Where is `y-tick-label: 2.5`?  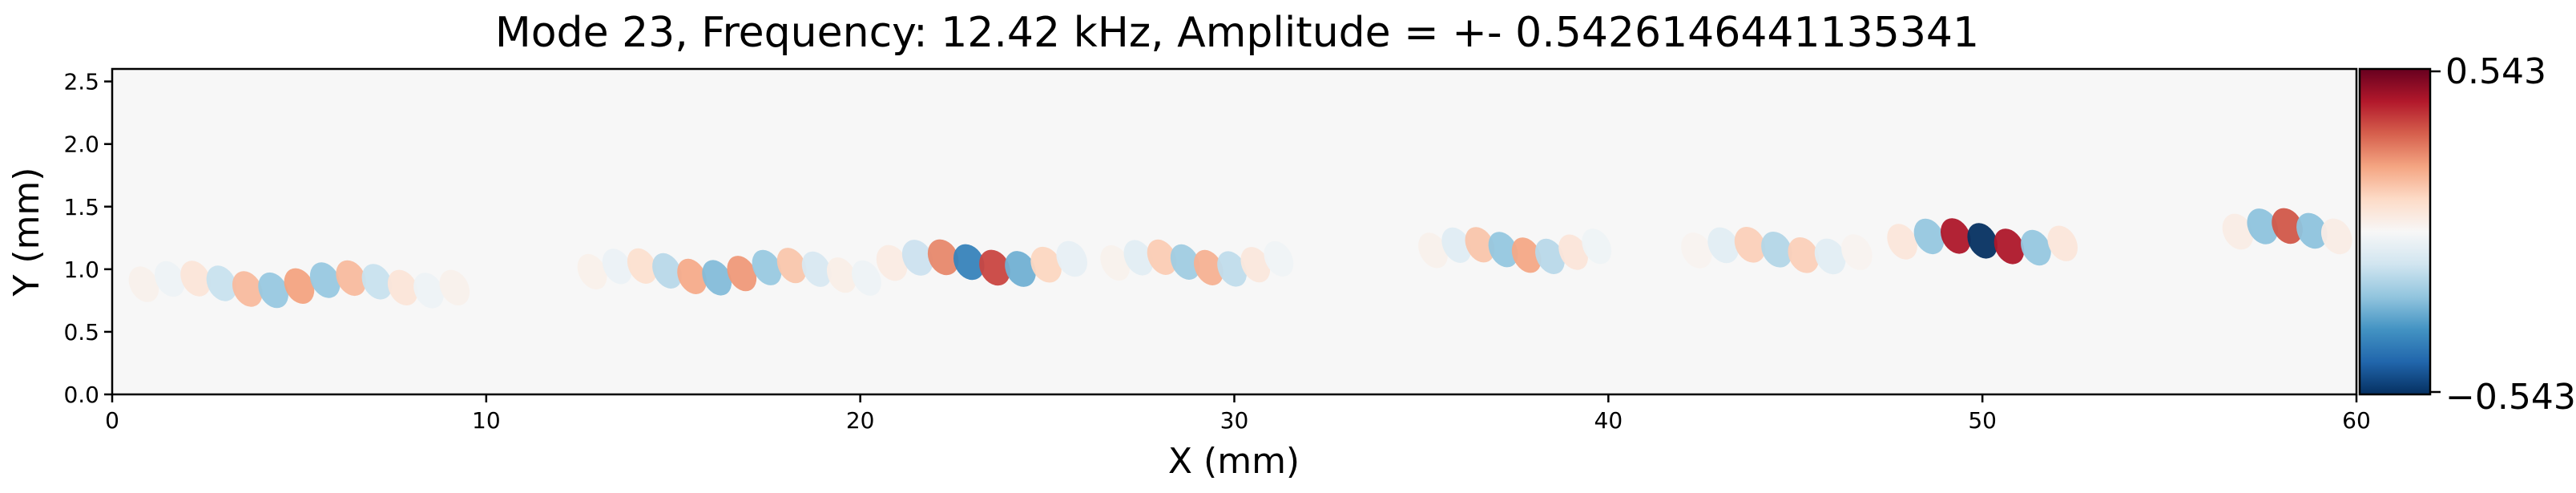 y-tick-label: 2.5 is located at coordinates (81, 82).